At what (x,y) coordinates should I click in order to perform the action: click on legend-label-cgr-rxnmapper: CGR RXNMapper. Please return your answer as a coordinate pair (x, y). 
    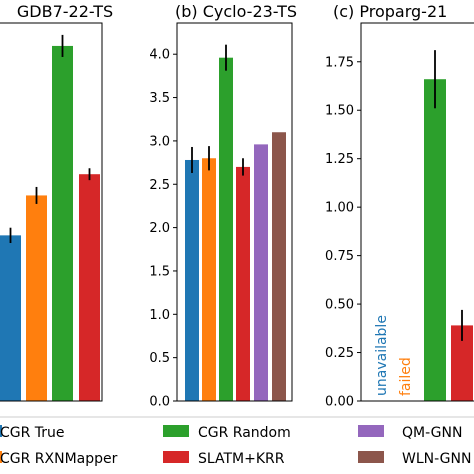
    Looking at the image, I should click on (59, 459).